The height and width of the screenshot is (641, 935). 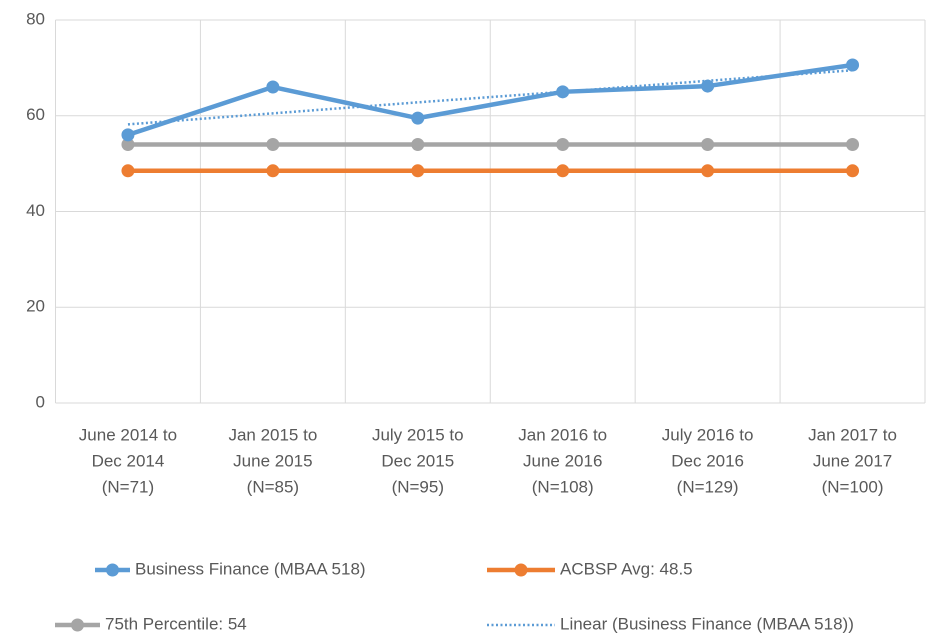 I want to click on x-tick-label: June 2016, so click(x=562, y=460).